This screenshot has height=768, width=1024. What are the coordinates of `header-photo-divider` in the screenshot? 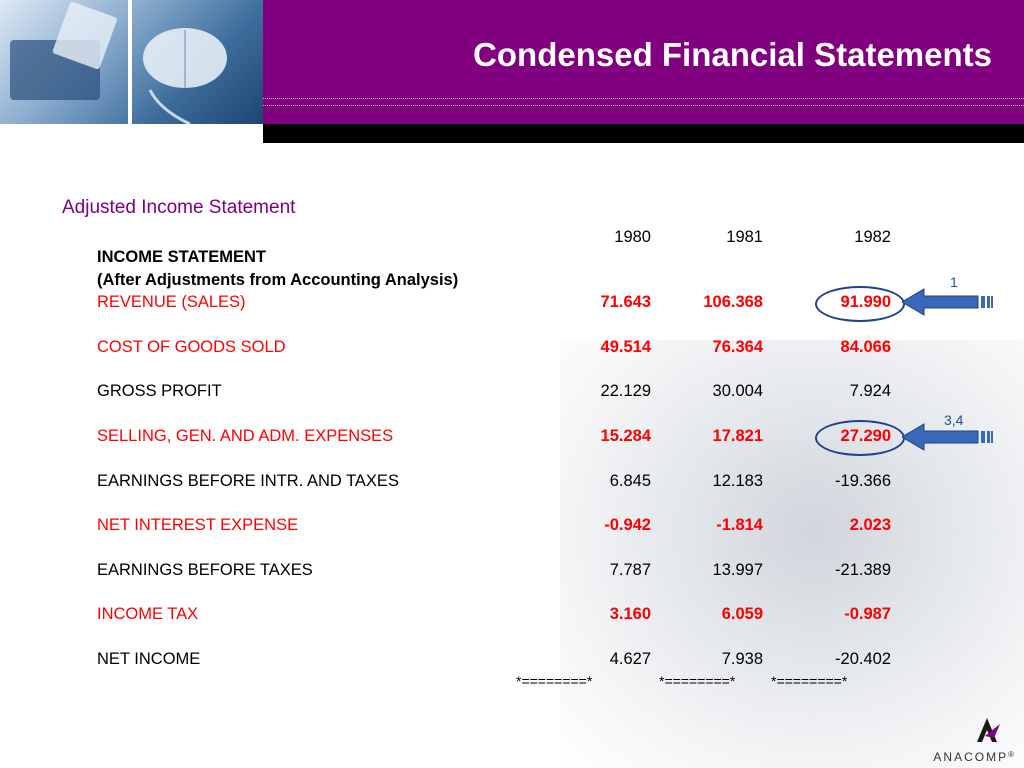 It's located at (130, 62).